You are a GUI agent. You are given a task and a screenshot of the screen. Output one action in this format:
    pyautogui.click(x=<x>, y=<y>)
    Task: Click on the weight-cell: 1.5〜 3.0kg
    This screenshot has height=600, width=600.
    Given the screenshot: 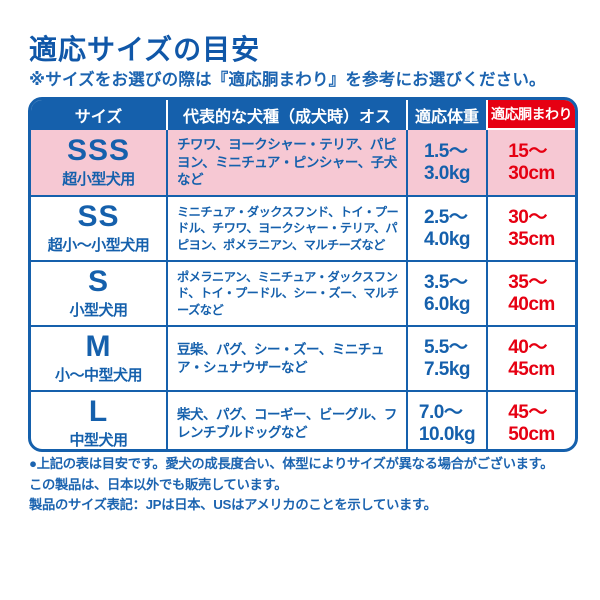 What is the action you would take?
    pyautogui.click(x=446, y=162)
    